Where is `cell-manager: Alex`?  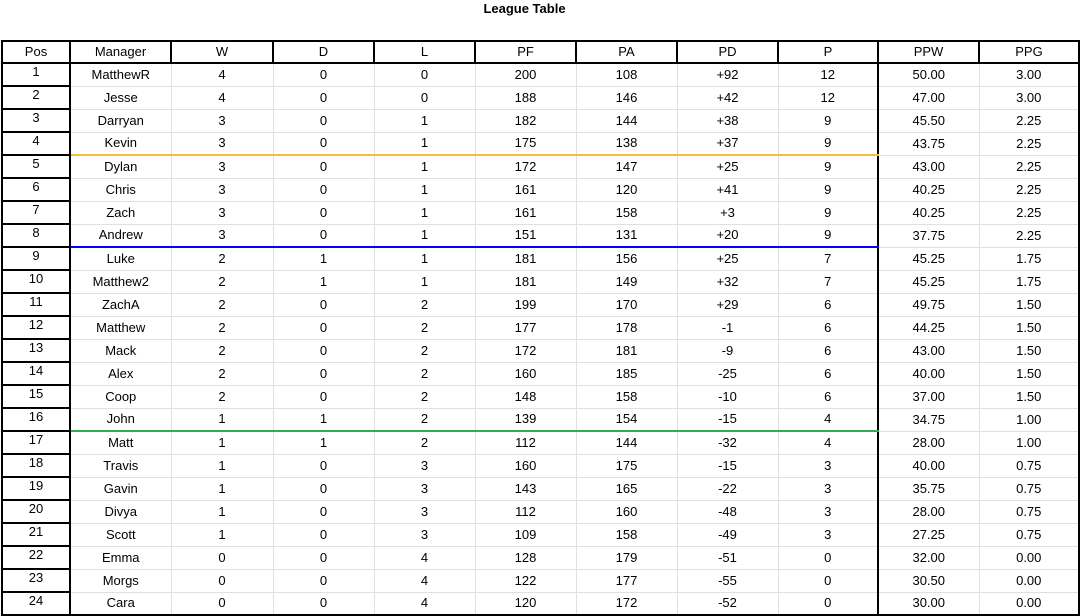
cell-manager: Alex is located at coordinates (120, 373).